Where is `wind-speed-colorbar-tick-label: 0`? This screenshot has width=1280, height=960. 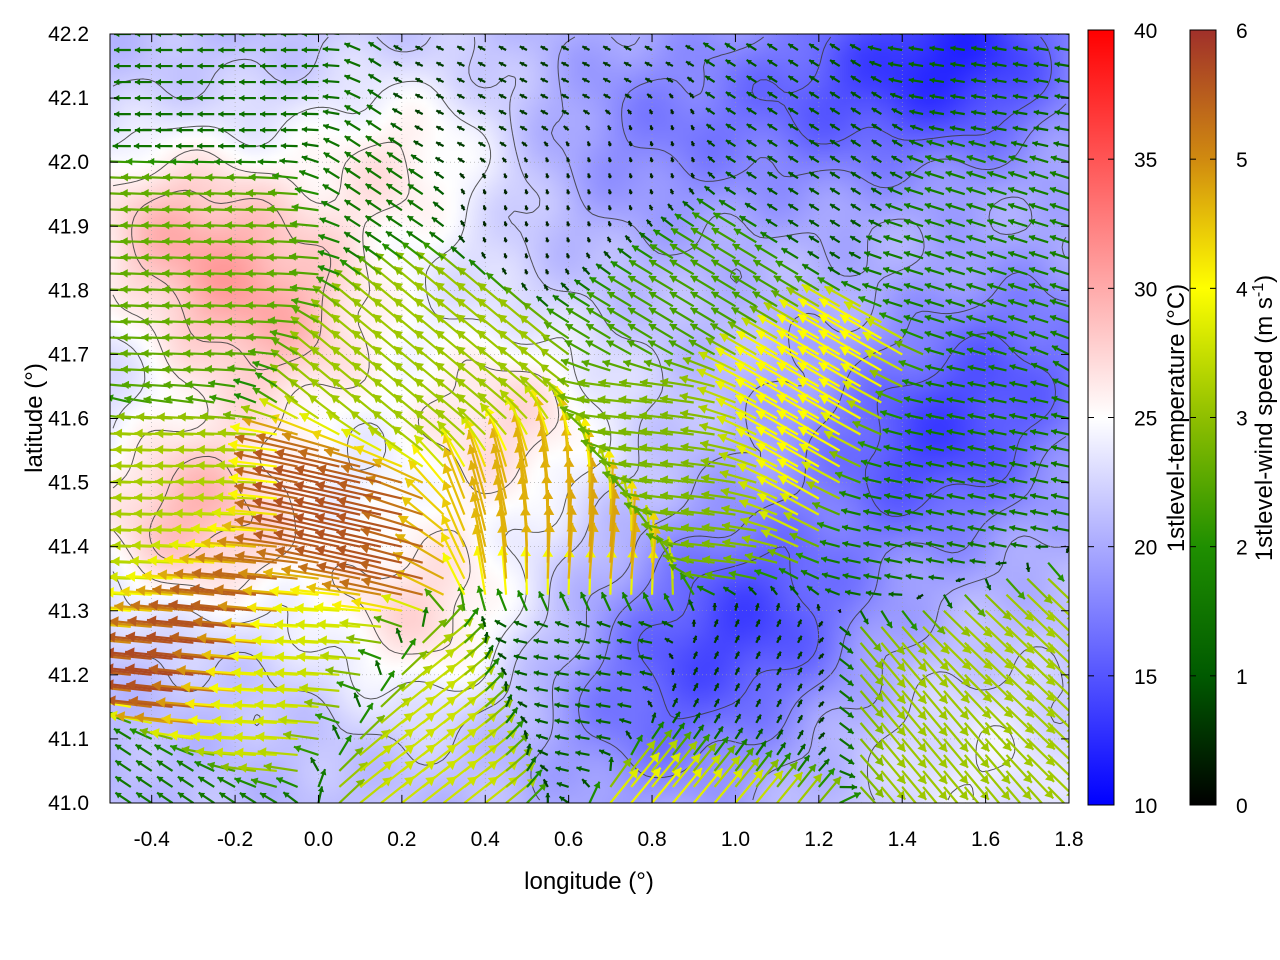
wind-speed-colorbar-tick-label: 0 is located at coordinates (1242, 806).